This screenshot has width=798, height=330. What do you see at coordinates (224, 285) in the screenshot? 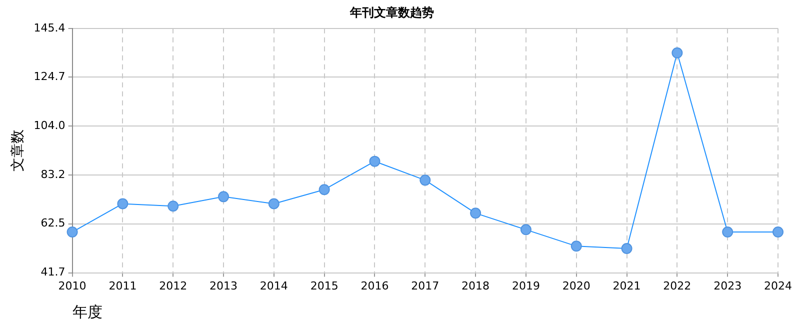
I see `x-tick-label: 2013` at bounding box center [224, 285].